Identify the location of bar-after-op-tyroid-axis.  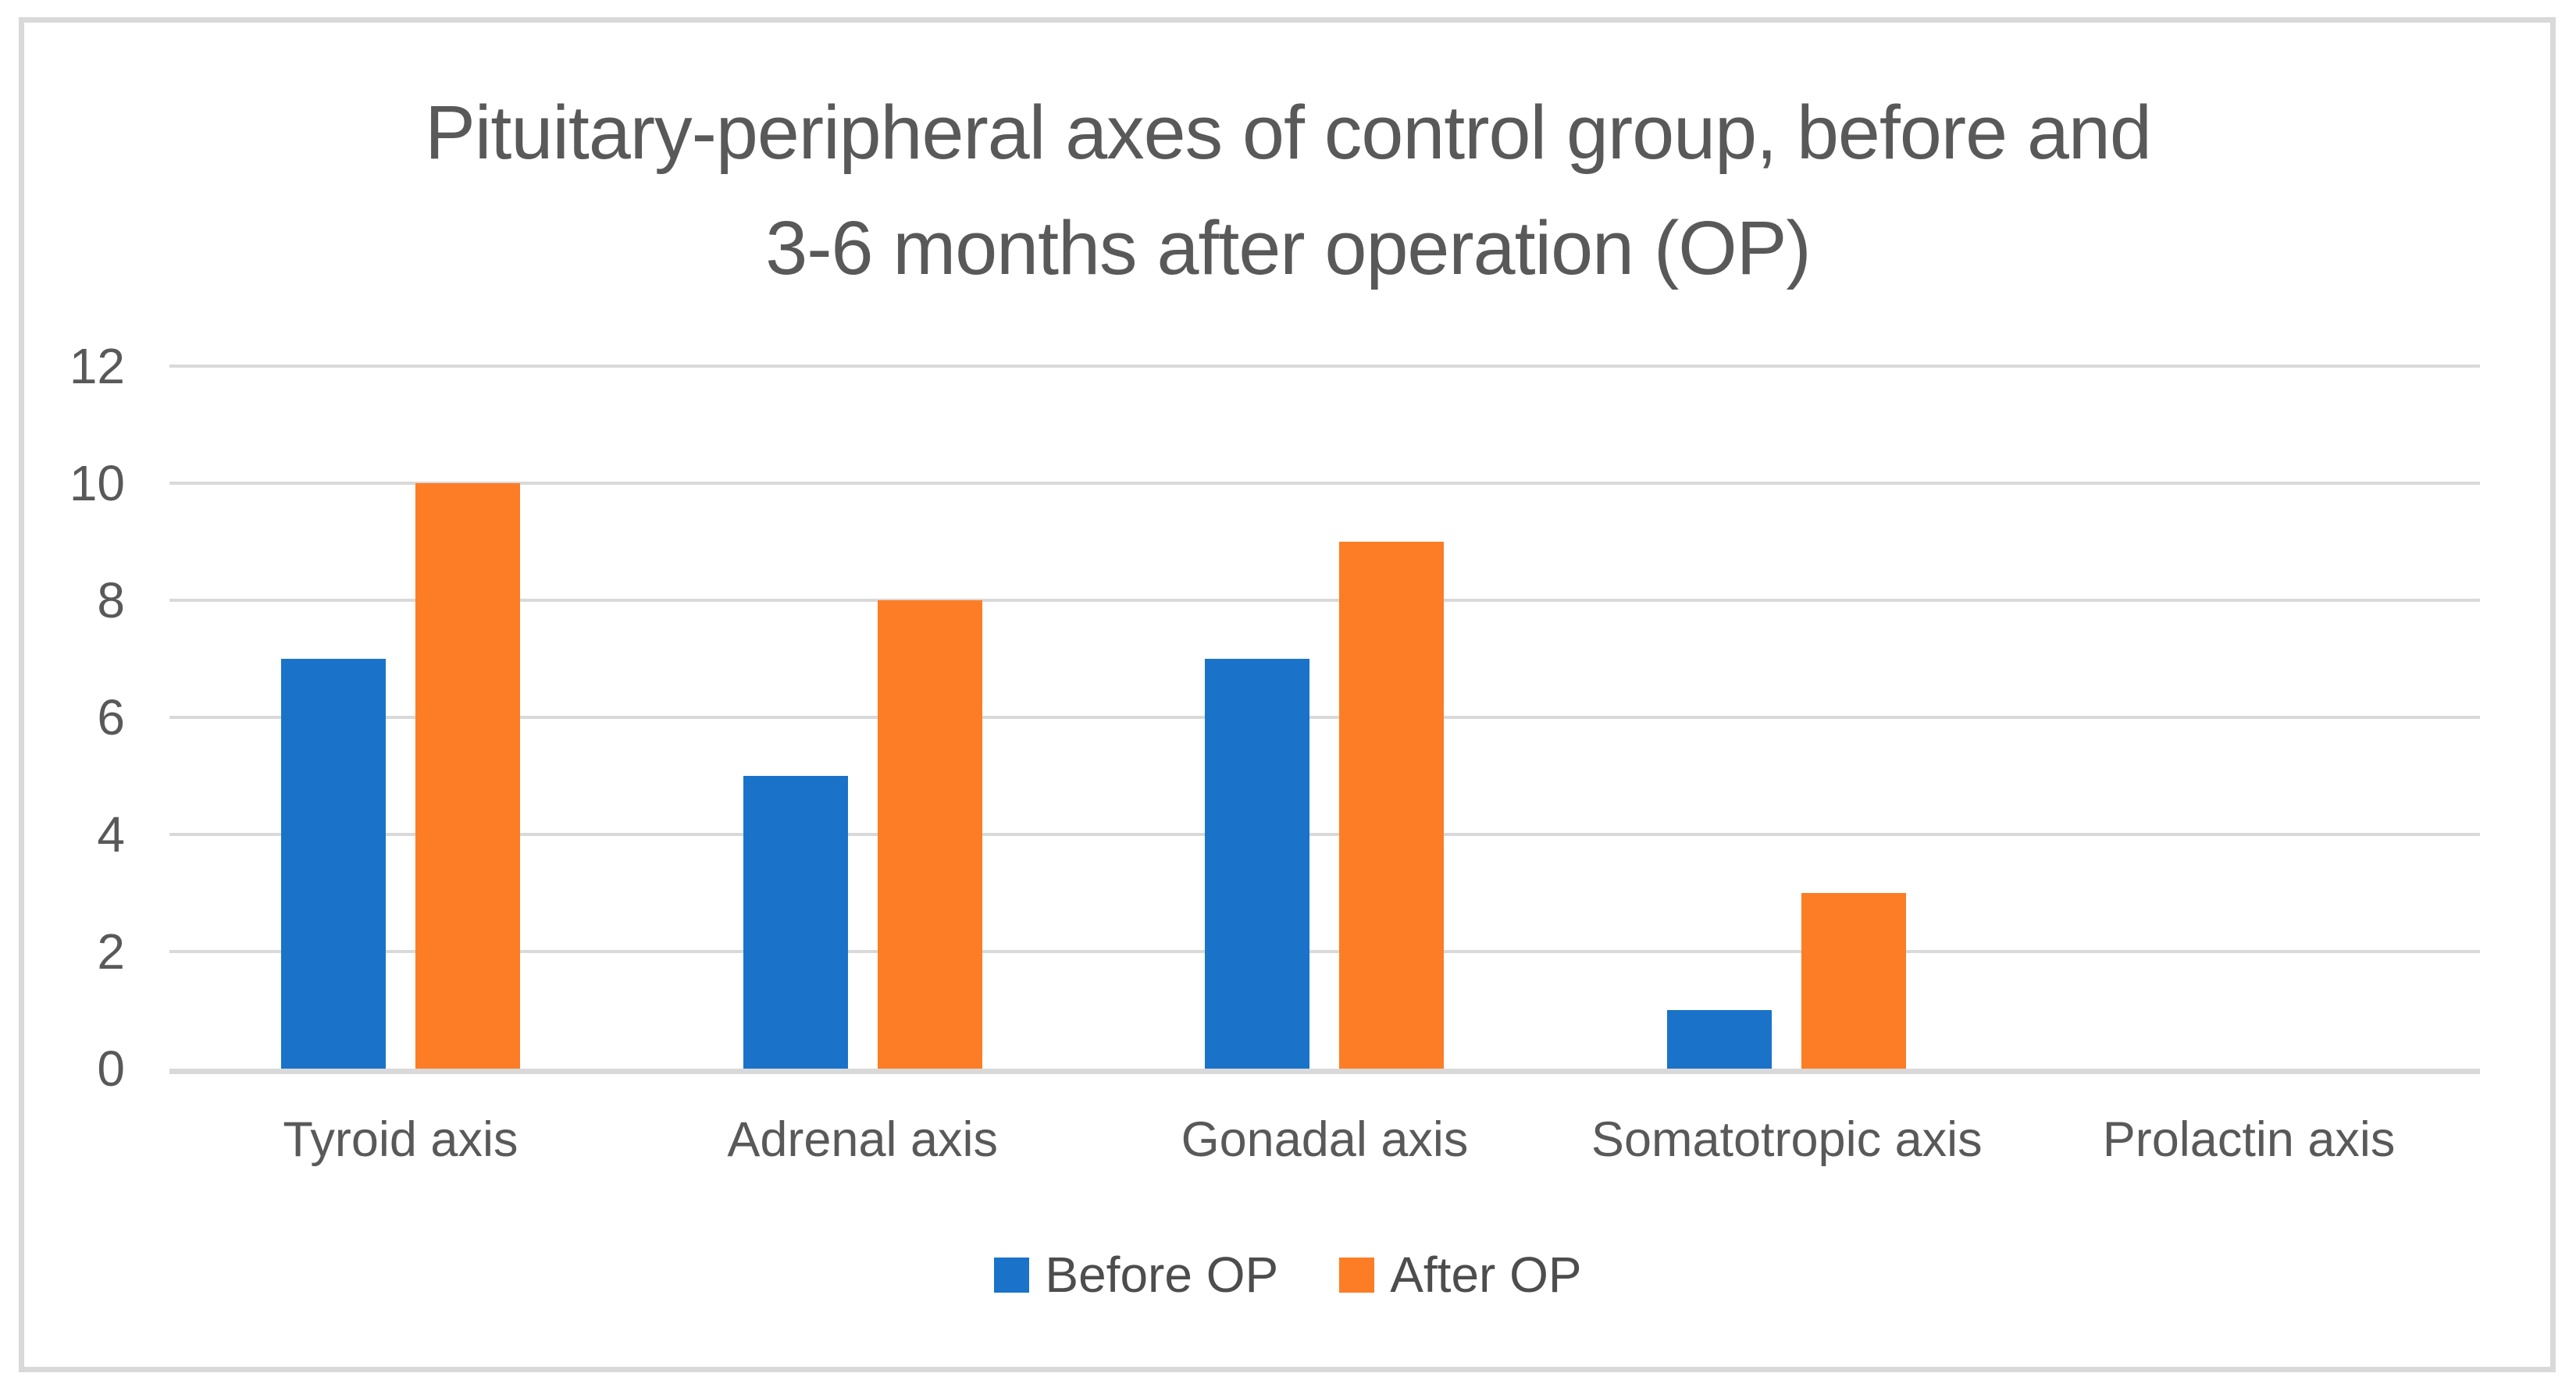
(468, 776).